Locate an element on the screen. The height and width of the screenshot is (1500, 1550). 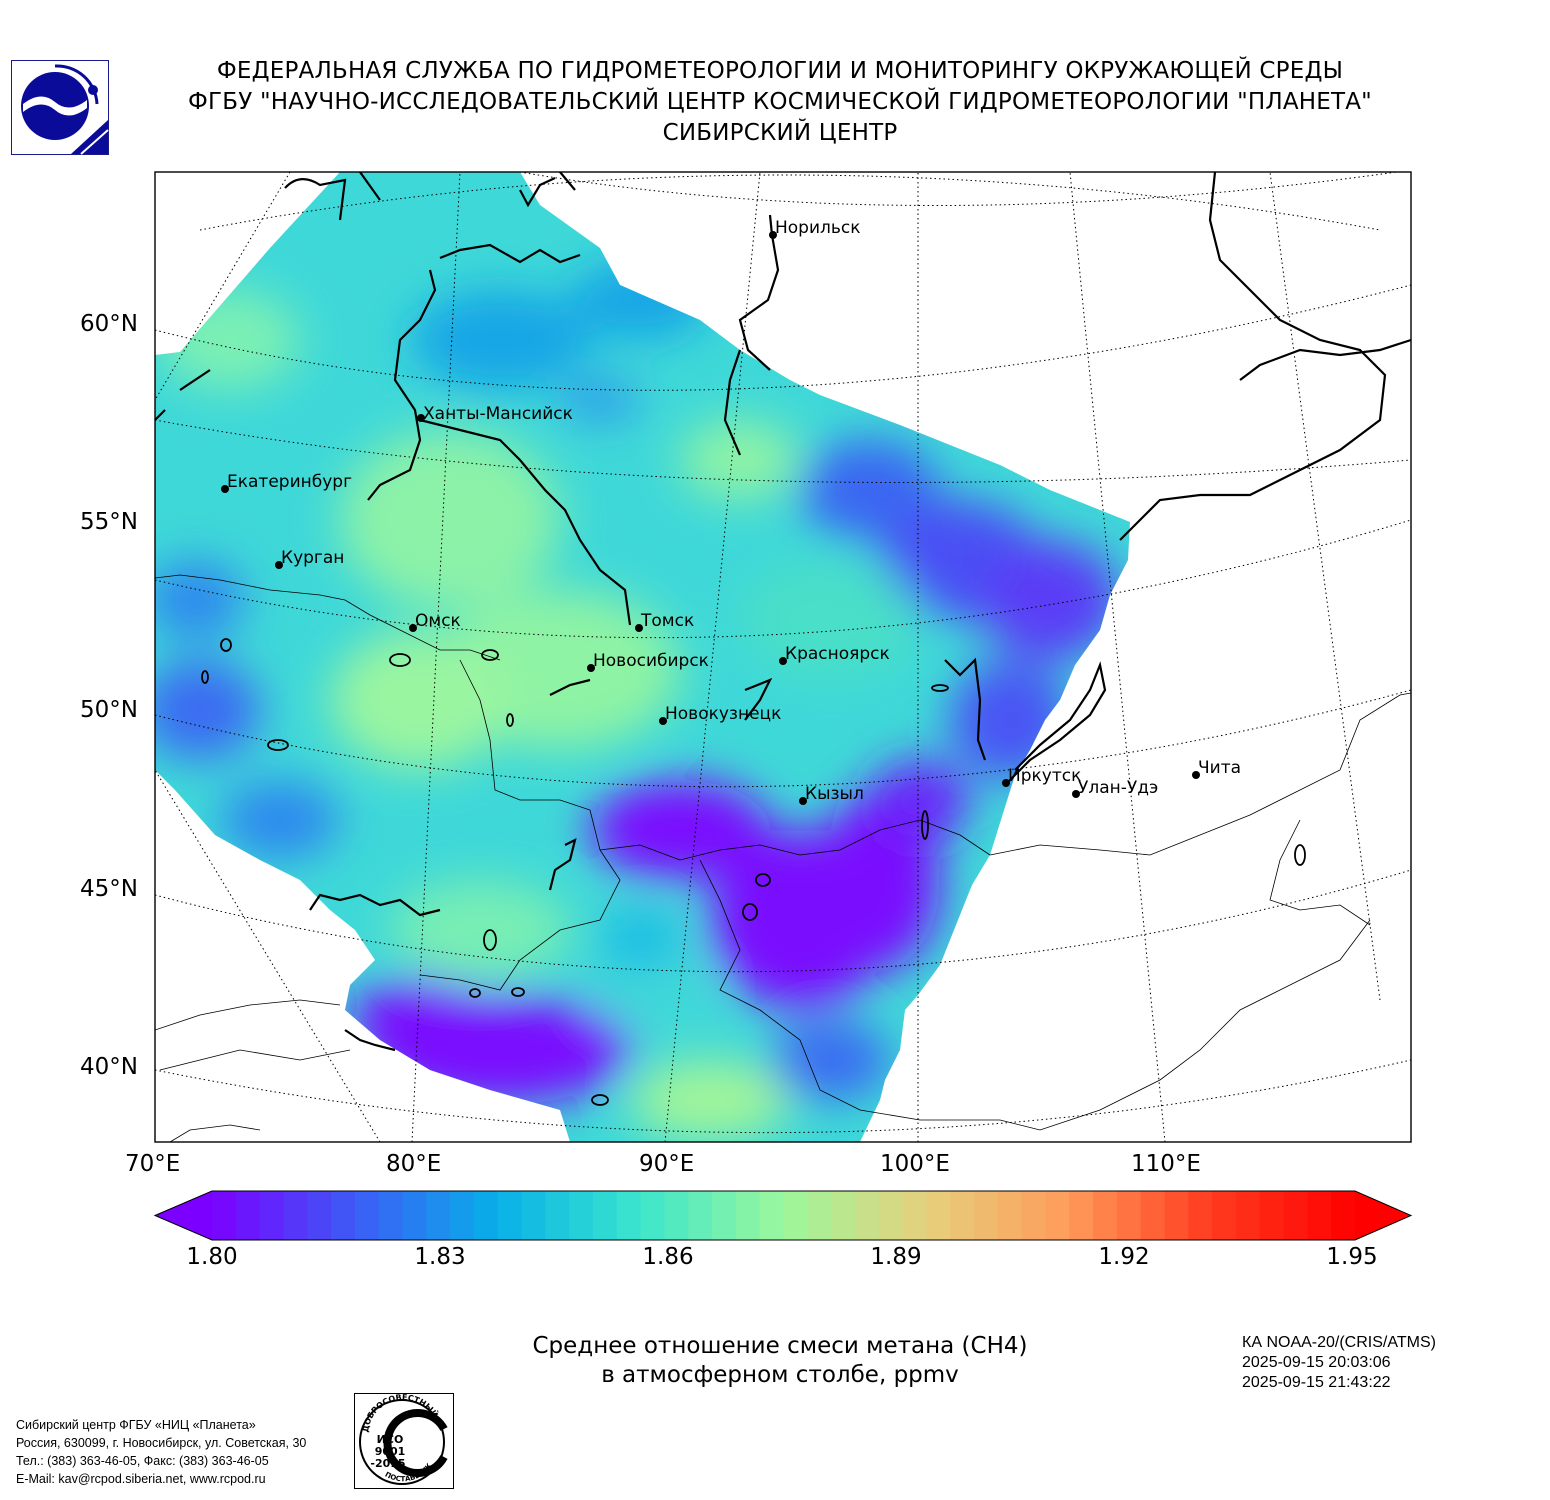
iso-line-3: -2015 is located at coordinates (387, 1463).